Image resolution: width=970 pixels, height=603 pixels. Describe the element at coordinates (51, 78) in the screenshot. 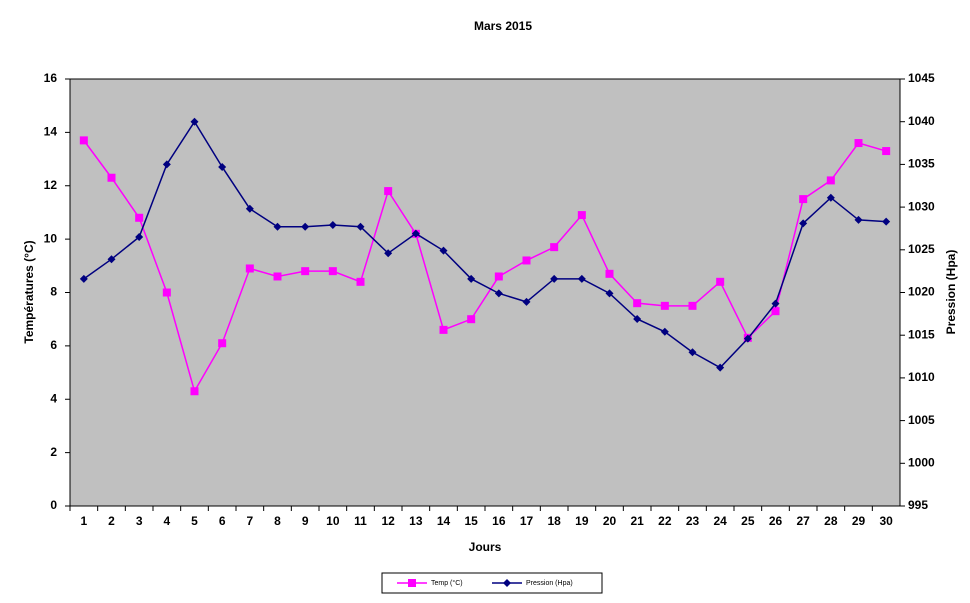

I see `y-tick-label: 16` at that location.